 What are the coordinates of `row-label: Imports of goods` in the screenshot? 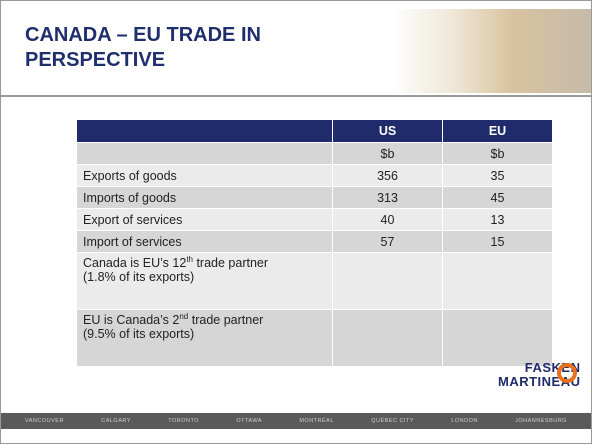 It's located at (204, 197).